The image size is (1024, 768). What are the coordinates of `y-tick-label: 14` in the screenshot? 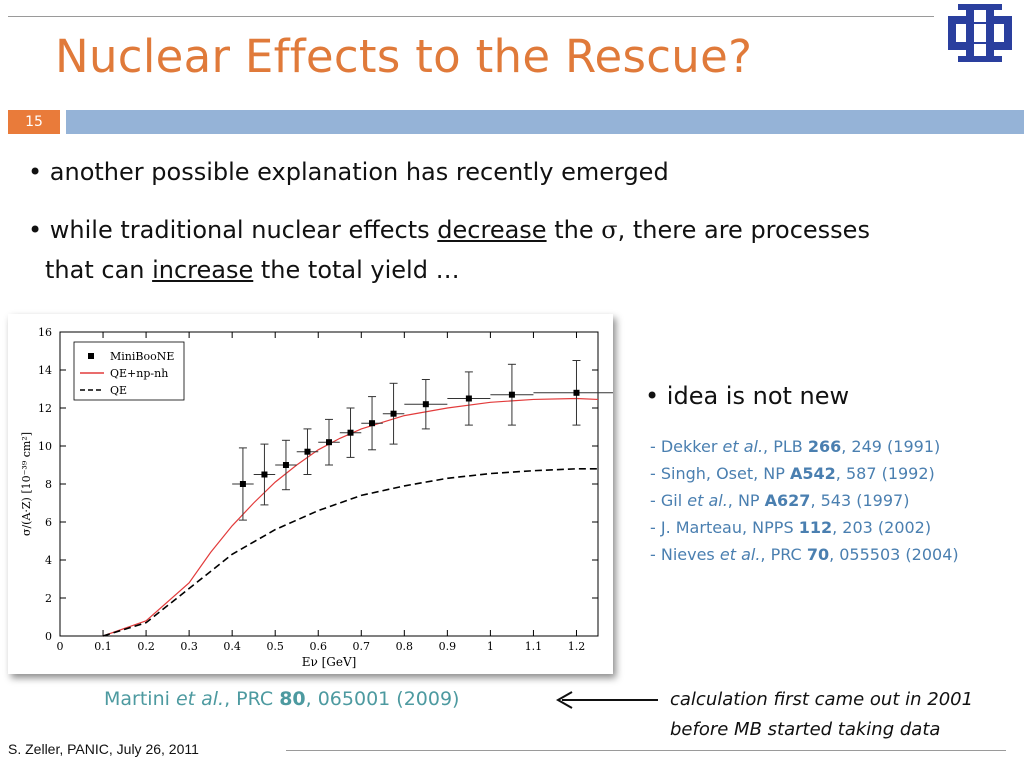 It's located at (45, 370).